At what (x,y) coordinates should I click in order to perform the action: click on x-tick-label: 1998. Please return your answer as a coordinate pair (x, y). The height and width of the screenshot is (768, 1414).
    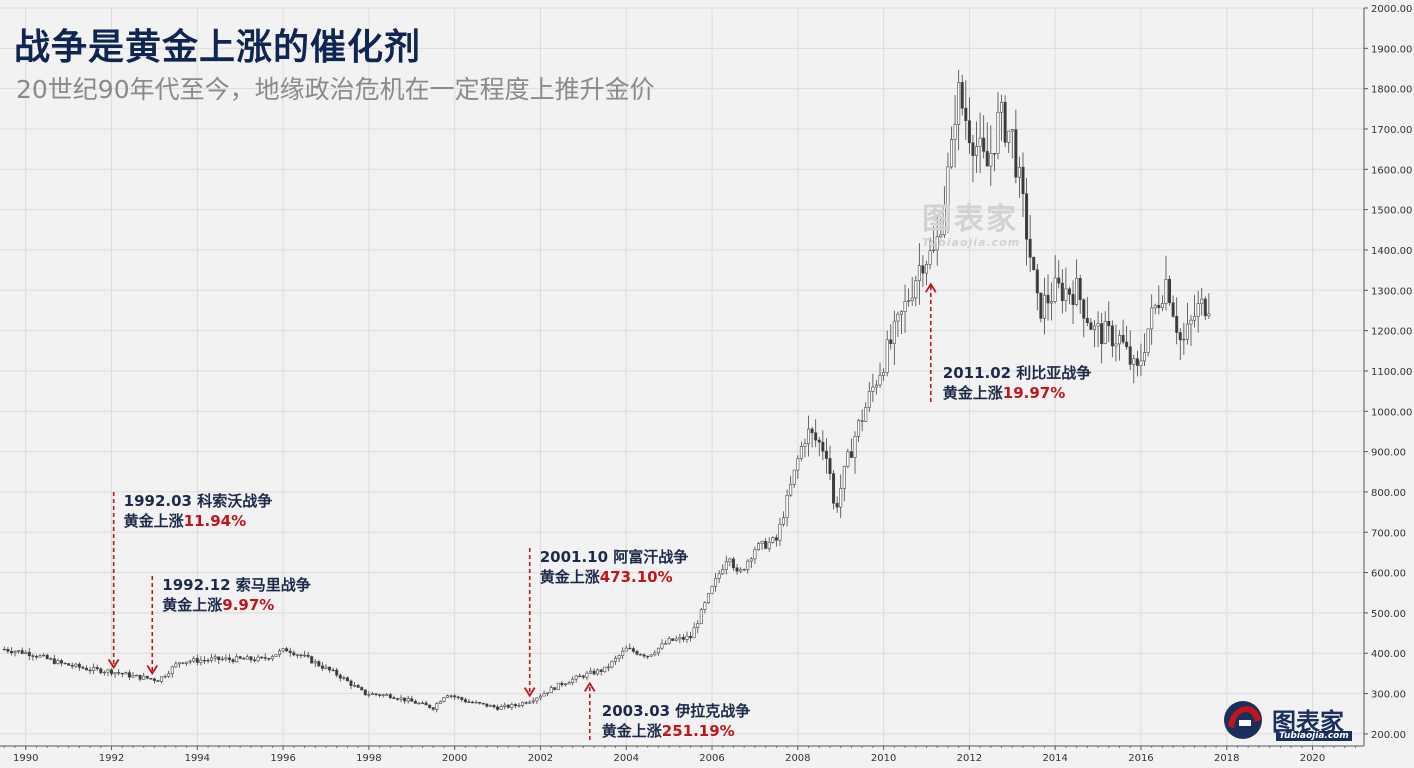
    Looking at the image, I should click on (368, 758).